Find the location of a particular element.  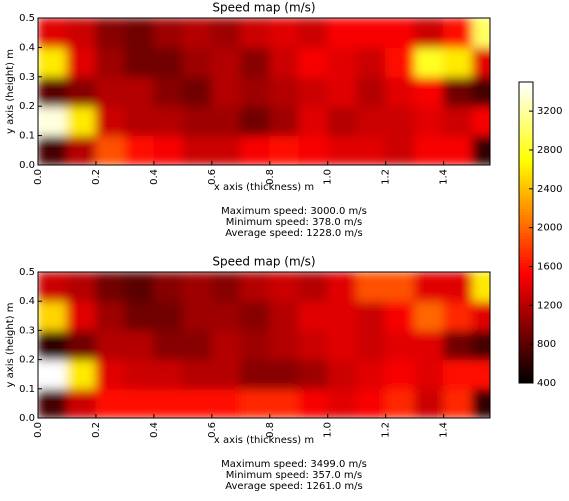

colorbar-frame is located at coordinates (526, 232).